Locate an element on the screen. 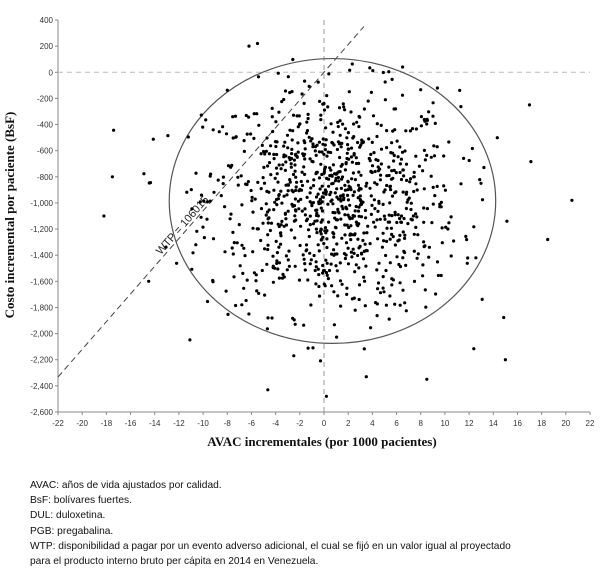 The height and width of the screenshot is (584, 605). y-tick-label: -200 is located at coordinates (45, 98).